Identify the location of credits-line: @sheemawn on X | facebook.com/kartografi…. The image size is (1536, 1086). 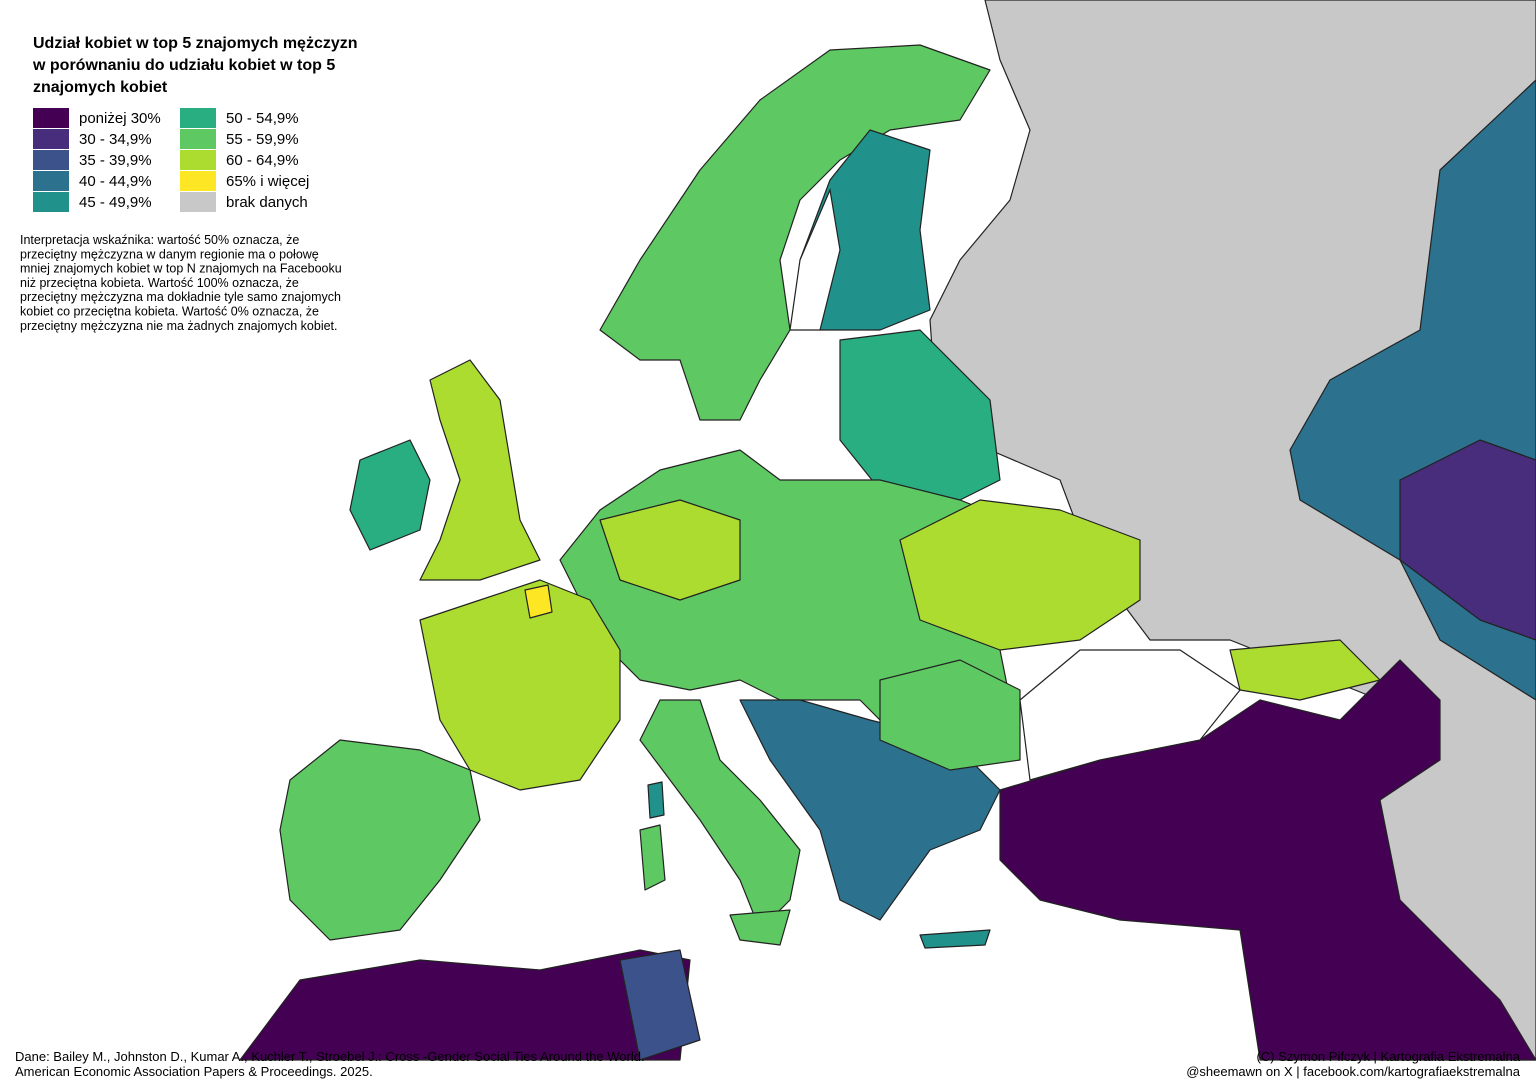
(1353, 1071).